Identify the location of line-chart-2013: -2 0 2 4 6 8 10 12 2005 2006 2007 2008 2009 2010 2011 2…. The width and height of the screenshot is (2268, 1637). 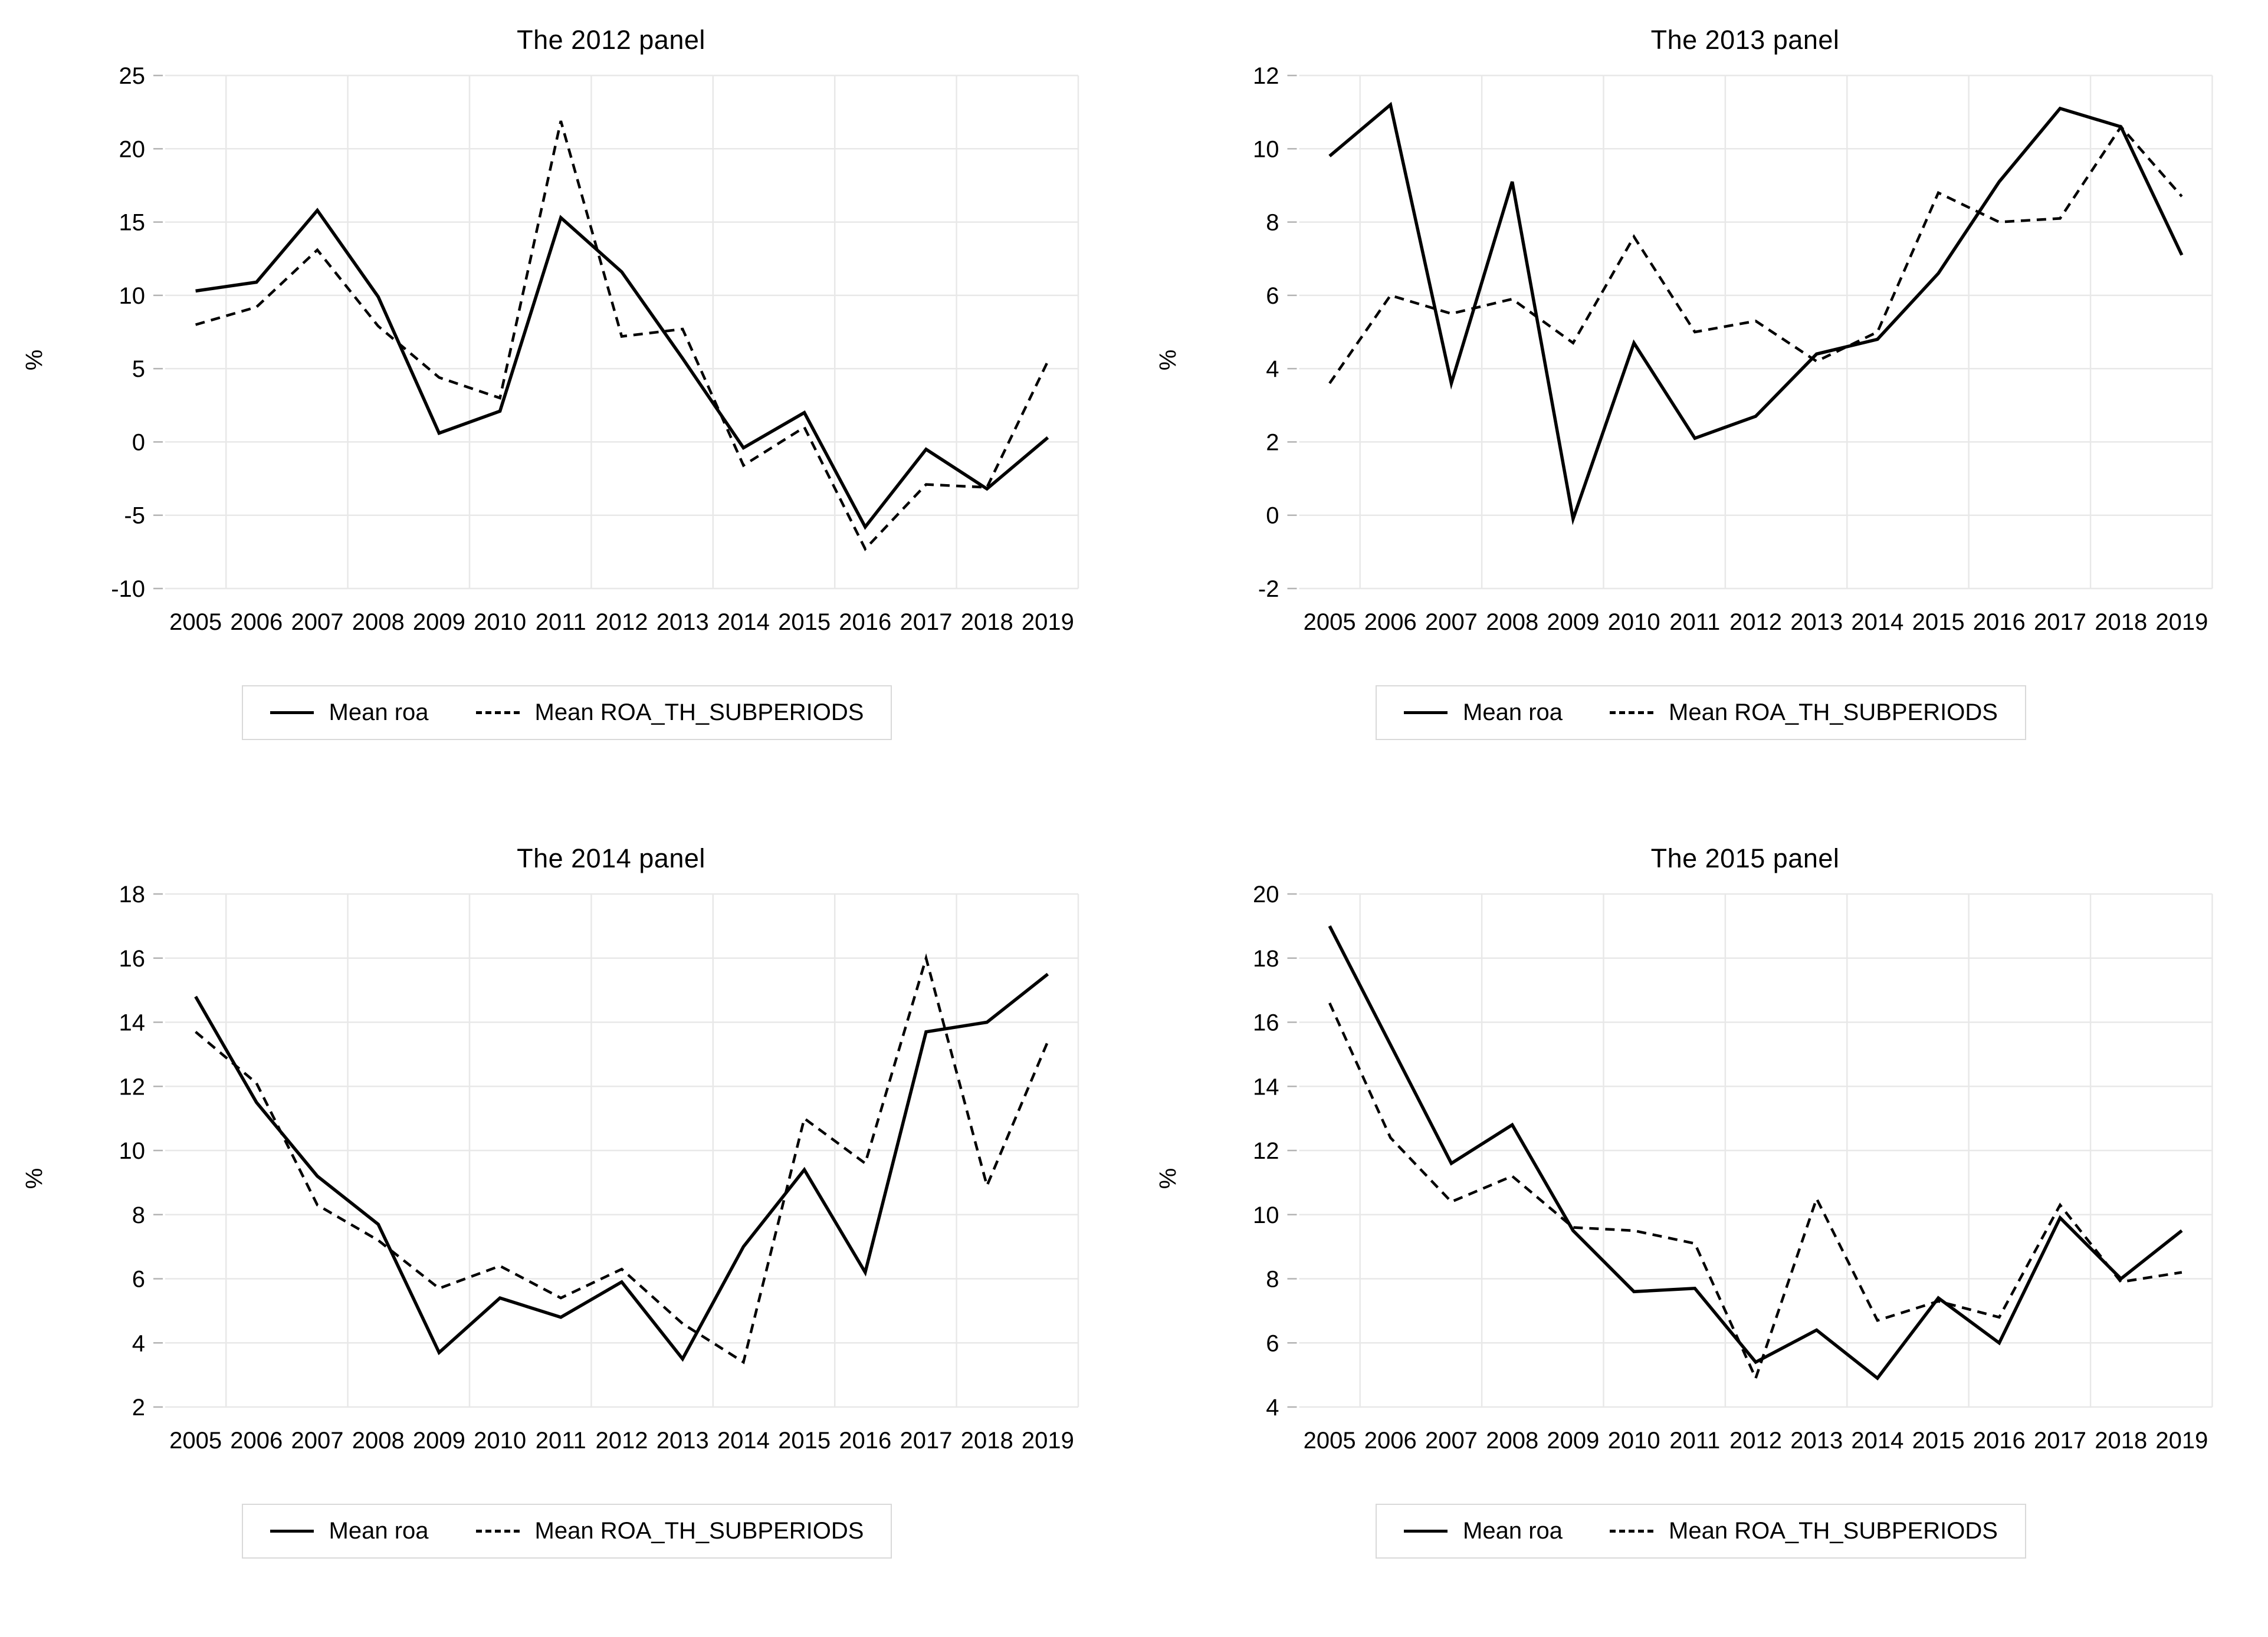
(1733, 349).